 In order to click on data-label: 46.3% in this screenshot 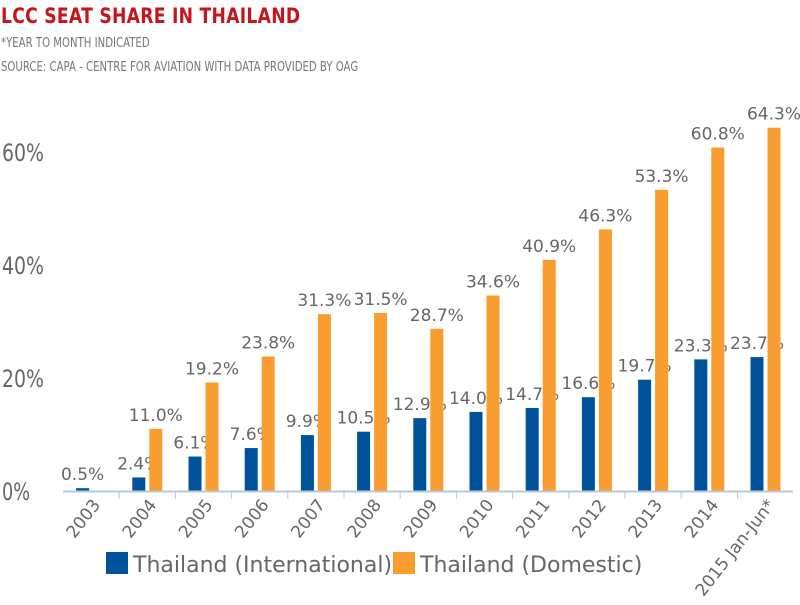, I will do `click(605, 216)`.